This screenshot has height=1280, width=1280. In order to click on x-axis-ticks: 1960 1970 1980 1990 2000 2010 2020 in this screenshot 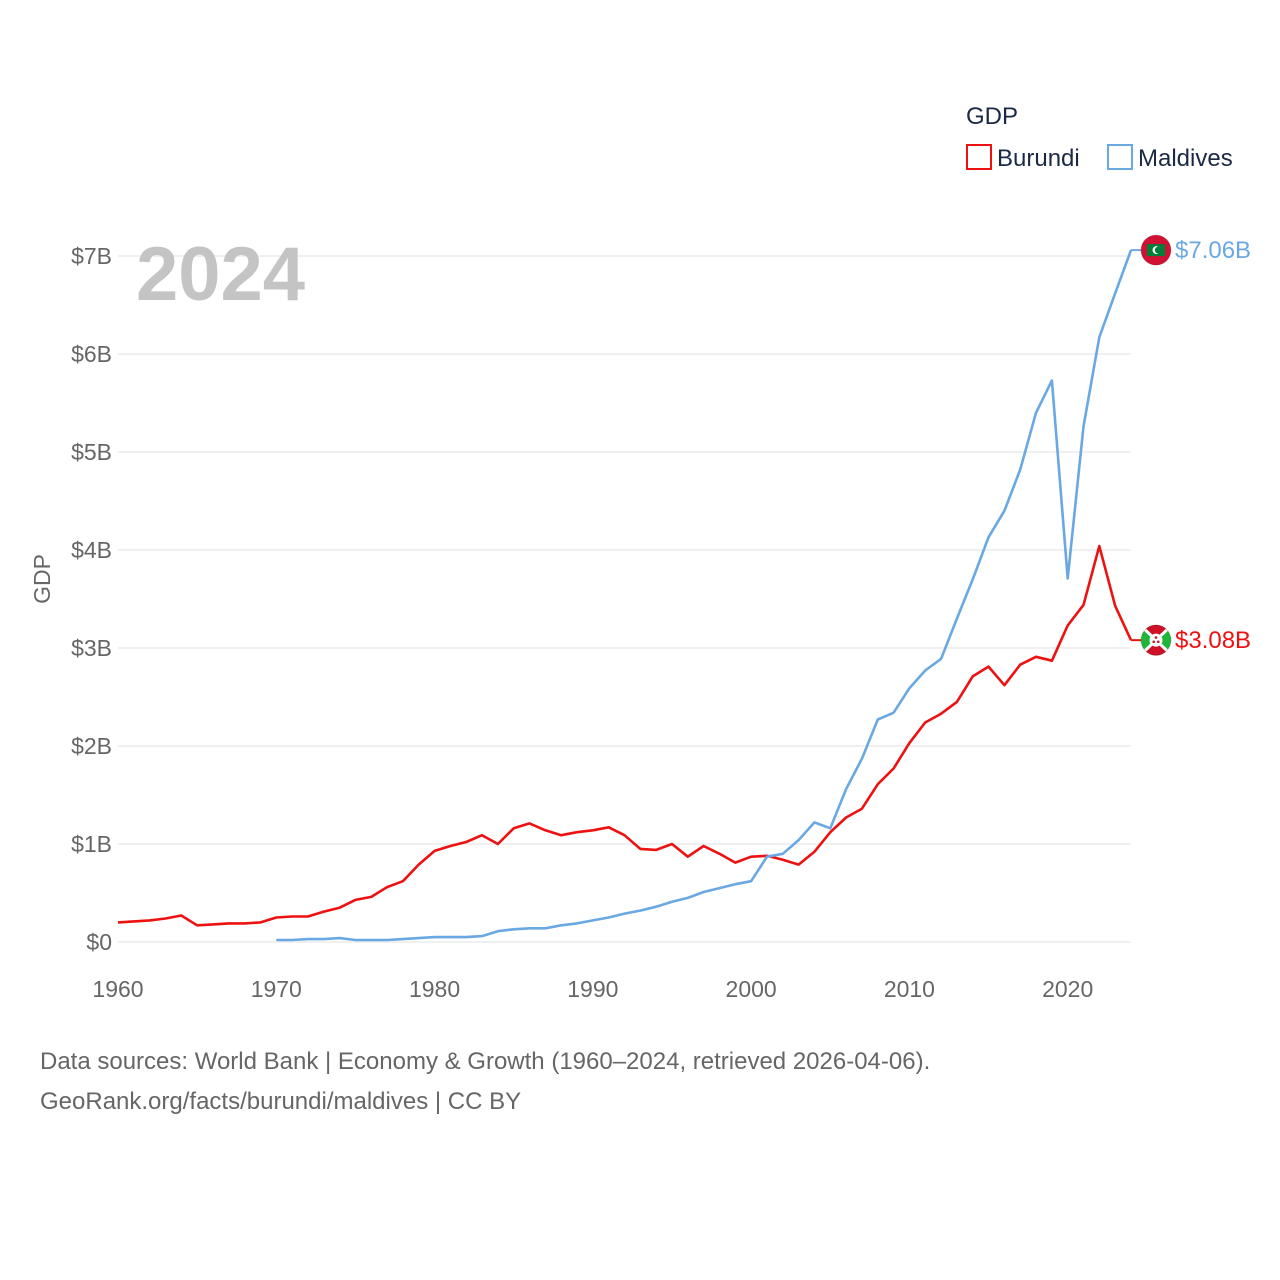, I will do `click(592, 989)`.